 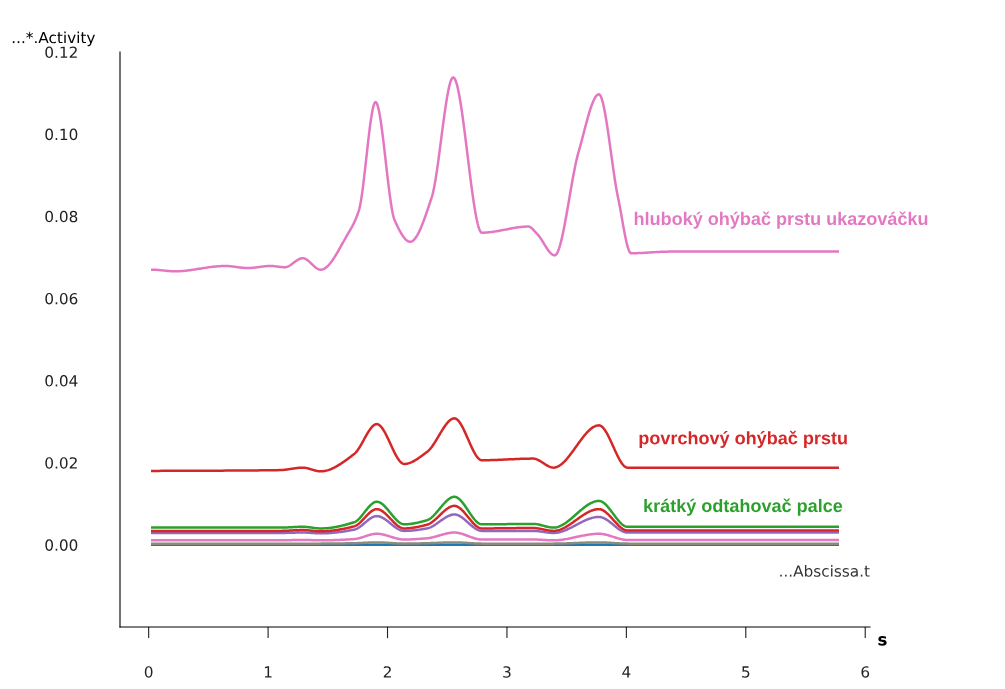 I want to click on series-label: krátký odtahovač palce, so click(x=743, y=507).